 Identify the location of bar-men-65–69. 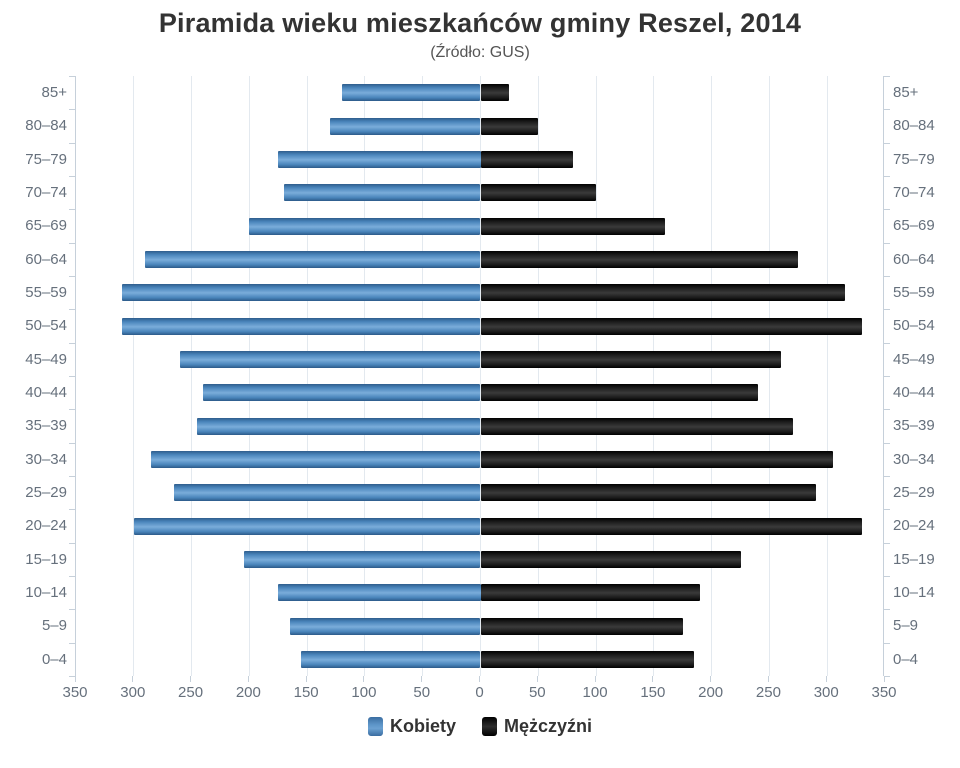
(573, 226).